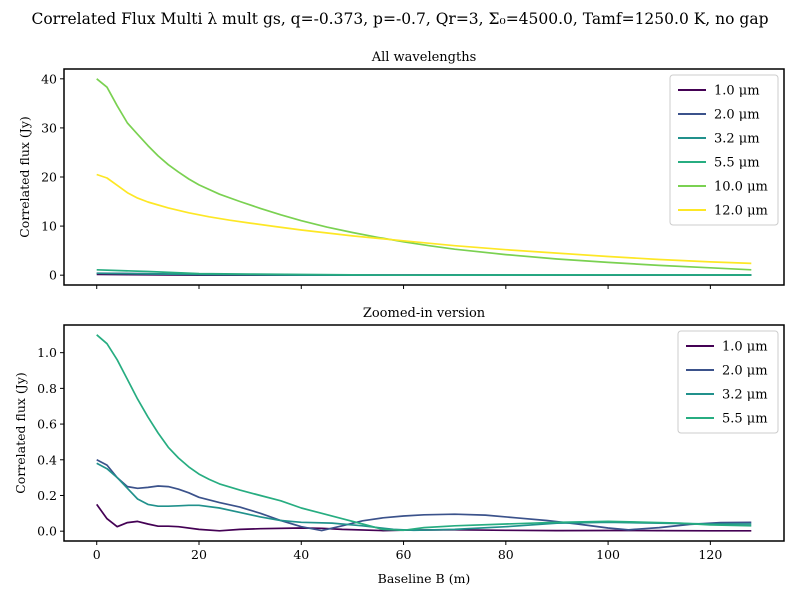 The image size is (800, 600). What do you see at coordinates (49, 78) in the screenshot?
I see `y-tick-label: 40` at bounding box center [49, 78].